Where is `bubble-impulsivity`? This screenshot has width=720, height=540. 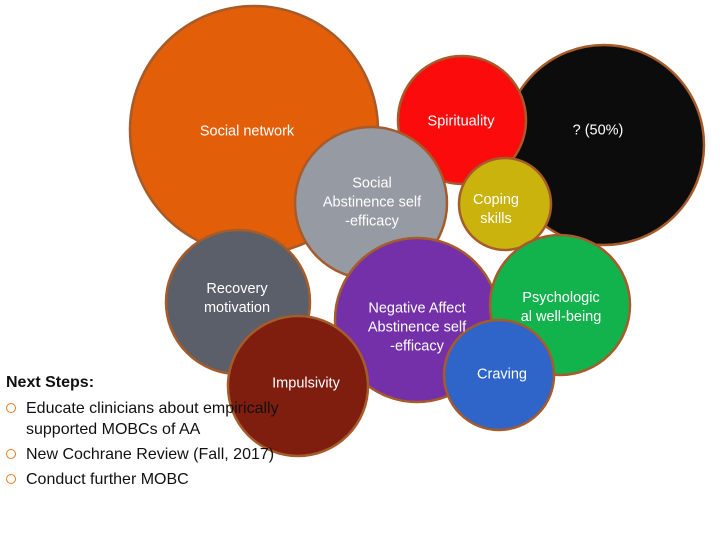 bubble-impulsivity is located at coordinates (298, 386).